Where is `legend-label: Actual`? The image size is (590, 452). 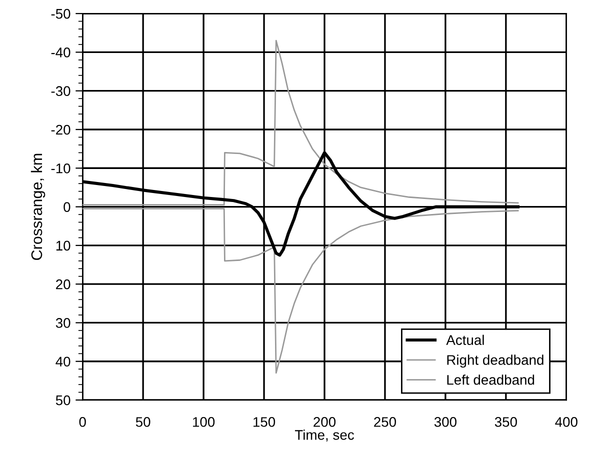 legend-label: Actual is located at coordinates (465, 339).